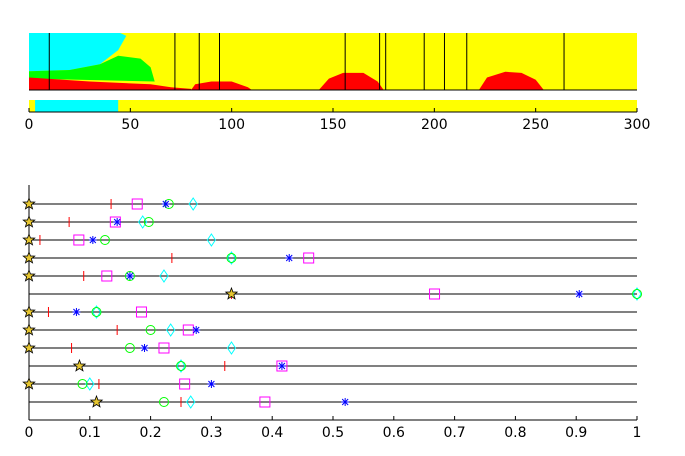 The width and height of the screenshot is (685, 456). I want to click on x-tick-label: 0.3, so click(211, 433).